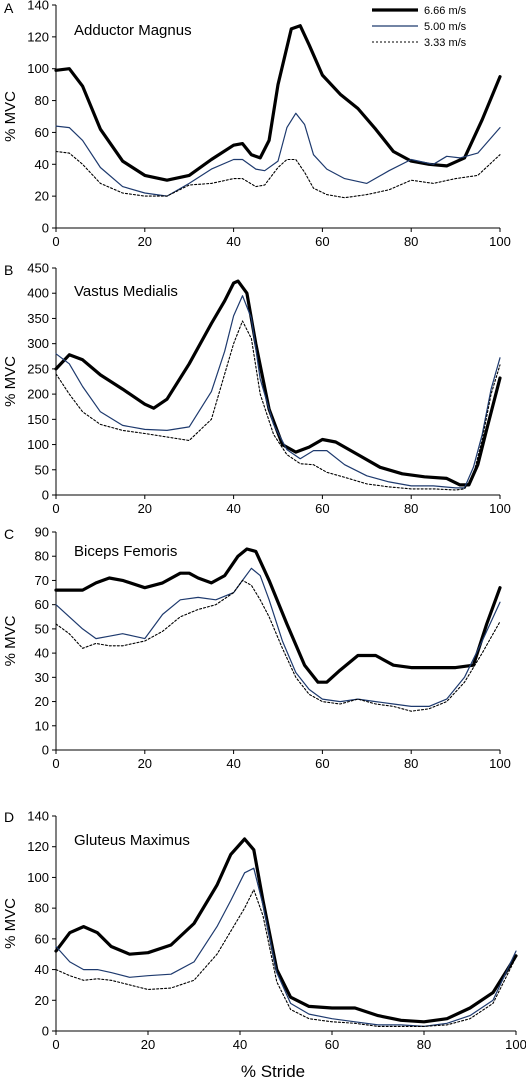 This screenshot has height=1083, width=526. I want to click on chart-title: Gluteus Maximus, so click(132, 840).